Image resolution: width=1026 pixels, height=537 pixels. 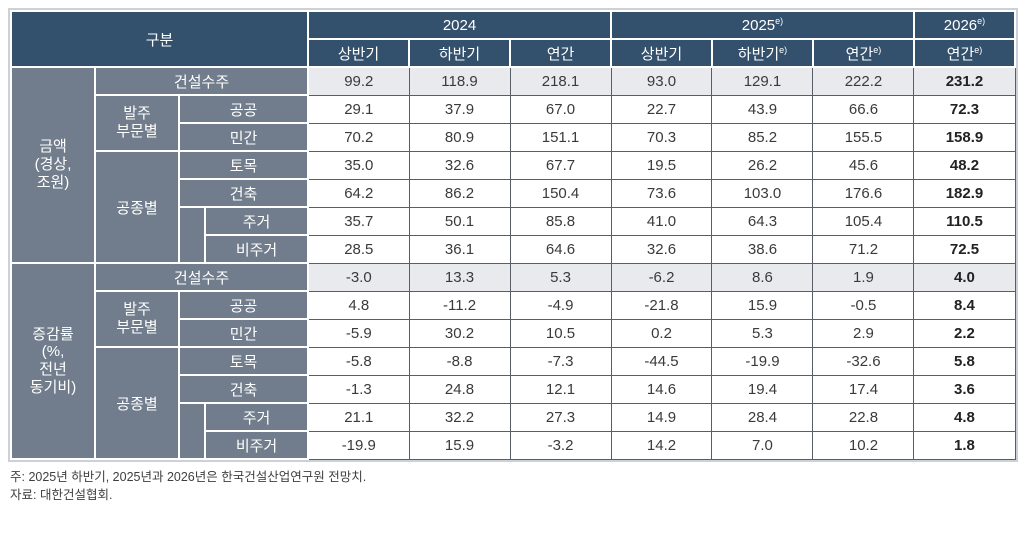 What do you see at coordinates (863, 277) in the screenshot?
I see `data-cell: 1.9` at bounding box center [863, 277].